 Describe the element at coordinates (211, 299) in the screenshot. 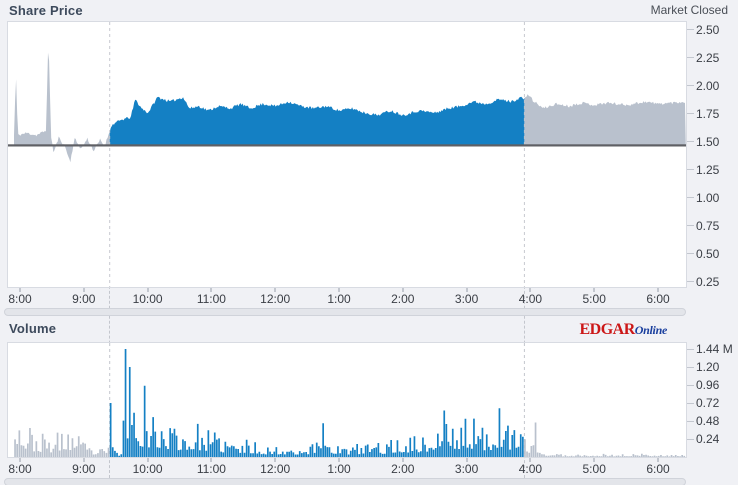

I see `price-x-tick-label: 11:00` at that location.